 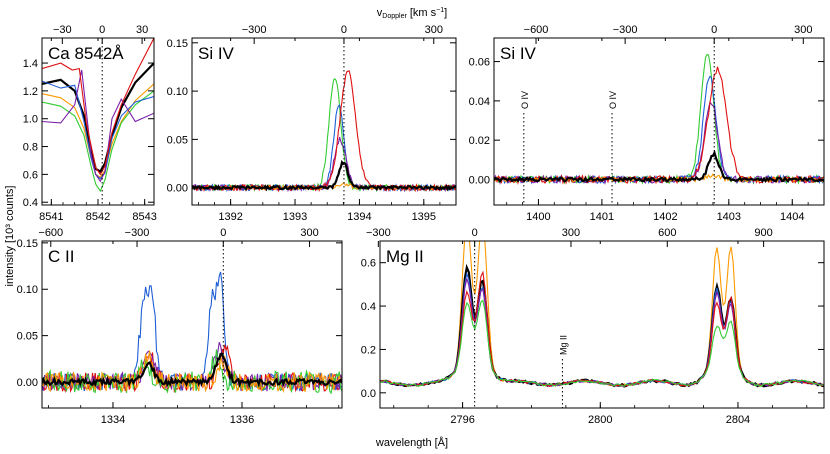 What do you see at coordinates (27, 244) in the screenshot?
I see `y-tick-label: 0.15` at bounding box center [27, 244].